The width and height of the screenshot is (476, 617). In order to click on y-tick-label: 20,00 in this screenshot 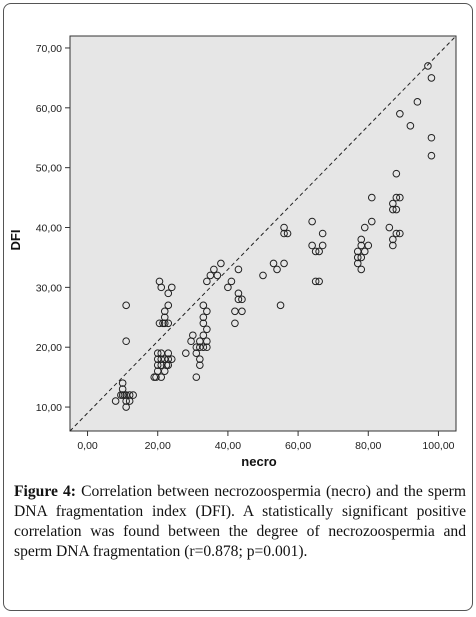, I will do `click(49, 348)`.